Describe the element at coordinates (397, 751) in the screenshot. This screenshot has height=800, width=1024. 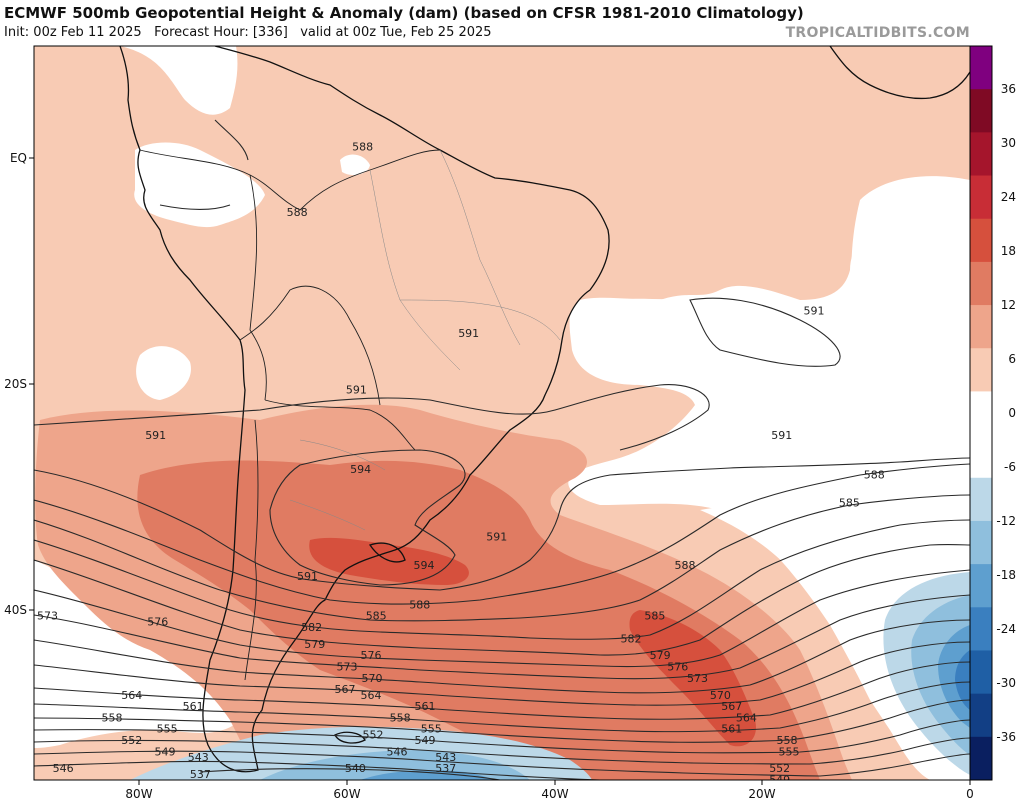
I see `contour-label: 546` at that location.